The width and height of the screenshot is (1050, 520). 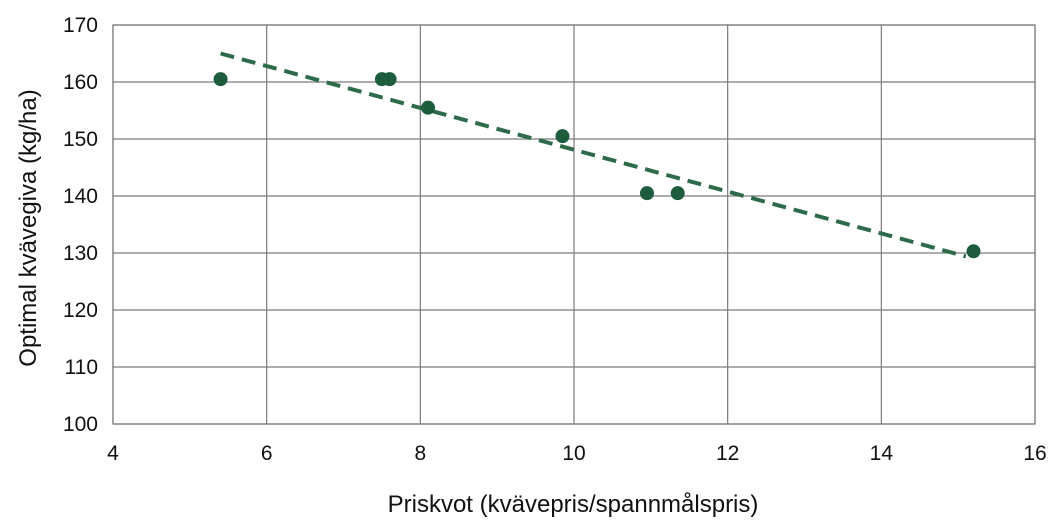 I want to click on y-tick-label: 160, so click(x=80, y=82).